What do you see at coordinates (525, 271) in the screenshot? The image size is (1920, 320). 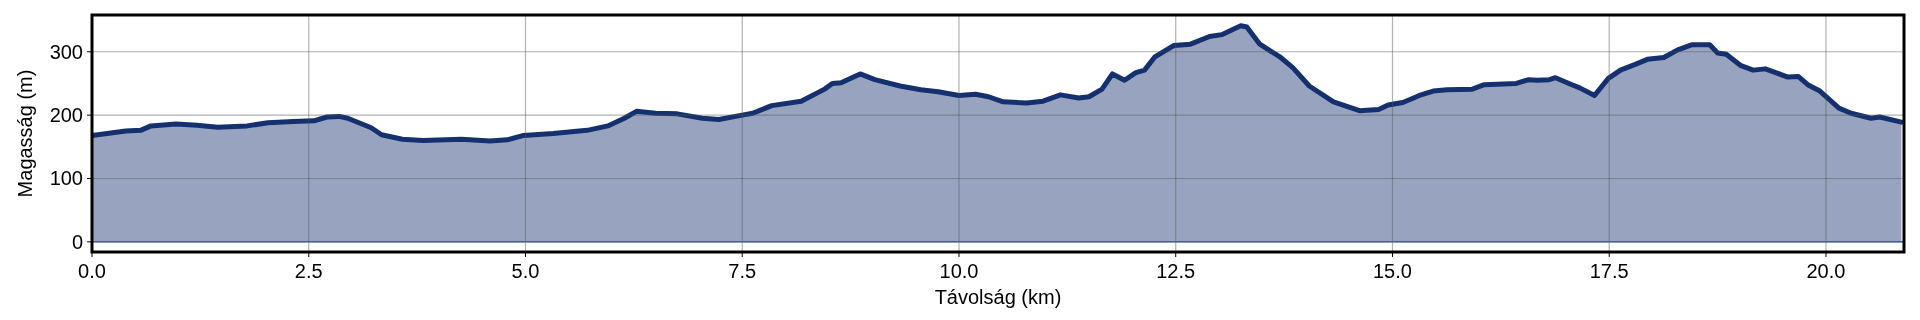 I see `x-tick-label: 5.0` at bounding box center [525, 271].